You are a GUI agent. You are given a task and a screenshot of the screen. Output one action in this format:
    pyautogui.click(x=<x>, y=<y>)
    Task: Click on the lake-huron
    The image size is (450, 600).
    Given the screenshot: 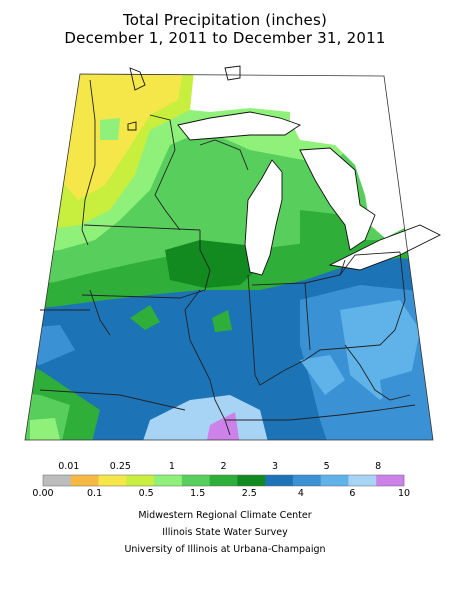 What is the action you would take?
    pyautogui.click(x=337, y=199)
    